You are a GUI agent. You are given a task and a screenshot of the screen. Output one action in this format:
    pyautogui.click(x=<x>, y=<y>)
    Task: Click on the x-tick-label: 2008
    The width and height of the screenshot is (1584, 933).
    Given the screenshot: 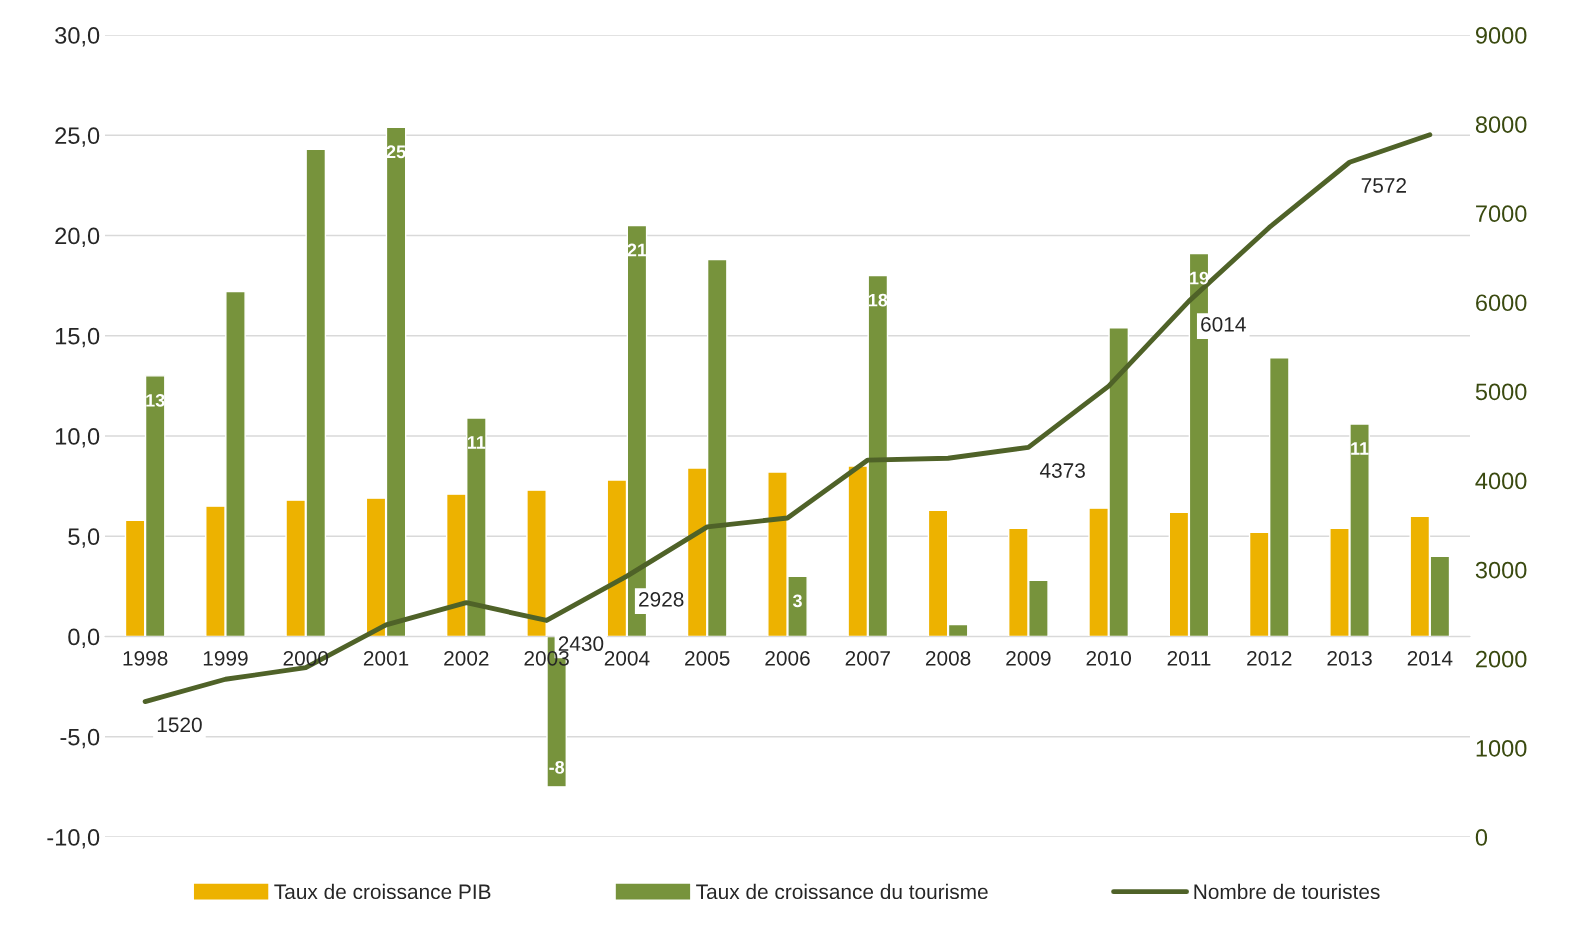 What is the action you would take?
    pyautogui.click(x=948, y=658)
    